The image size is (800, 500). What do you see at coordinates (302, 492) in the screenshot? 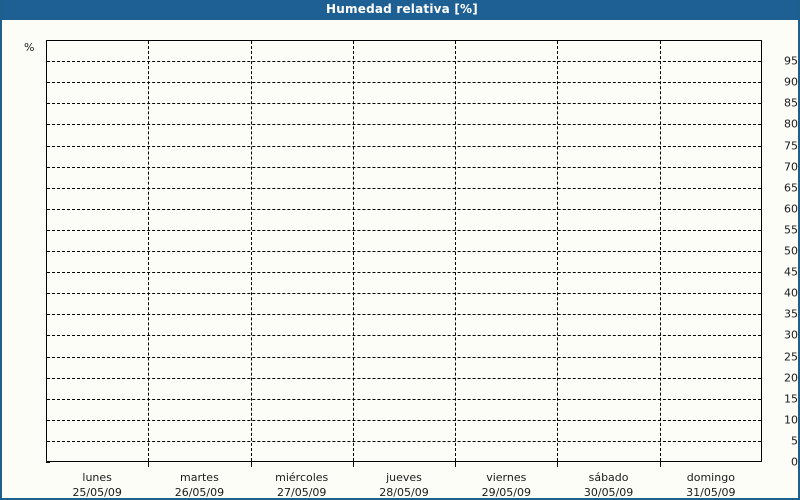
I see `x-axis-date: 27/05/09` at bounding box center [302, 492].